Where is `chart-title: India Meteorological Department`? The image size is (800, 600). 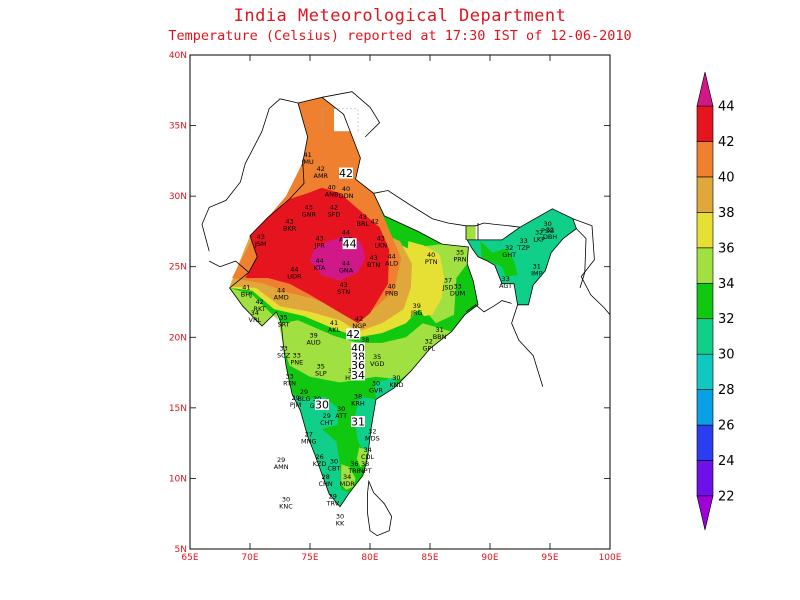
chart-title: India Meteorological Department is located at coordinates (400, 16).